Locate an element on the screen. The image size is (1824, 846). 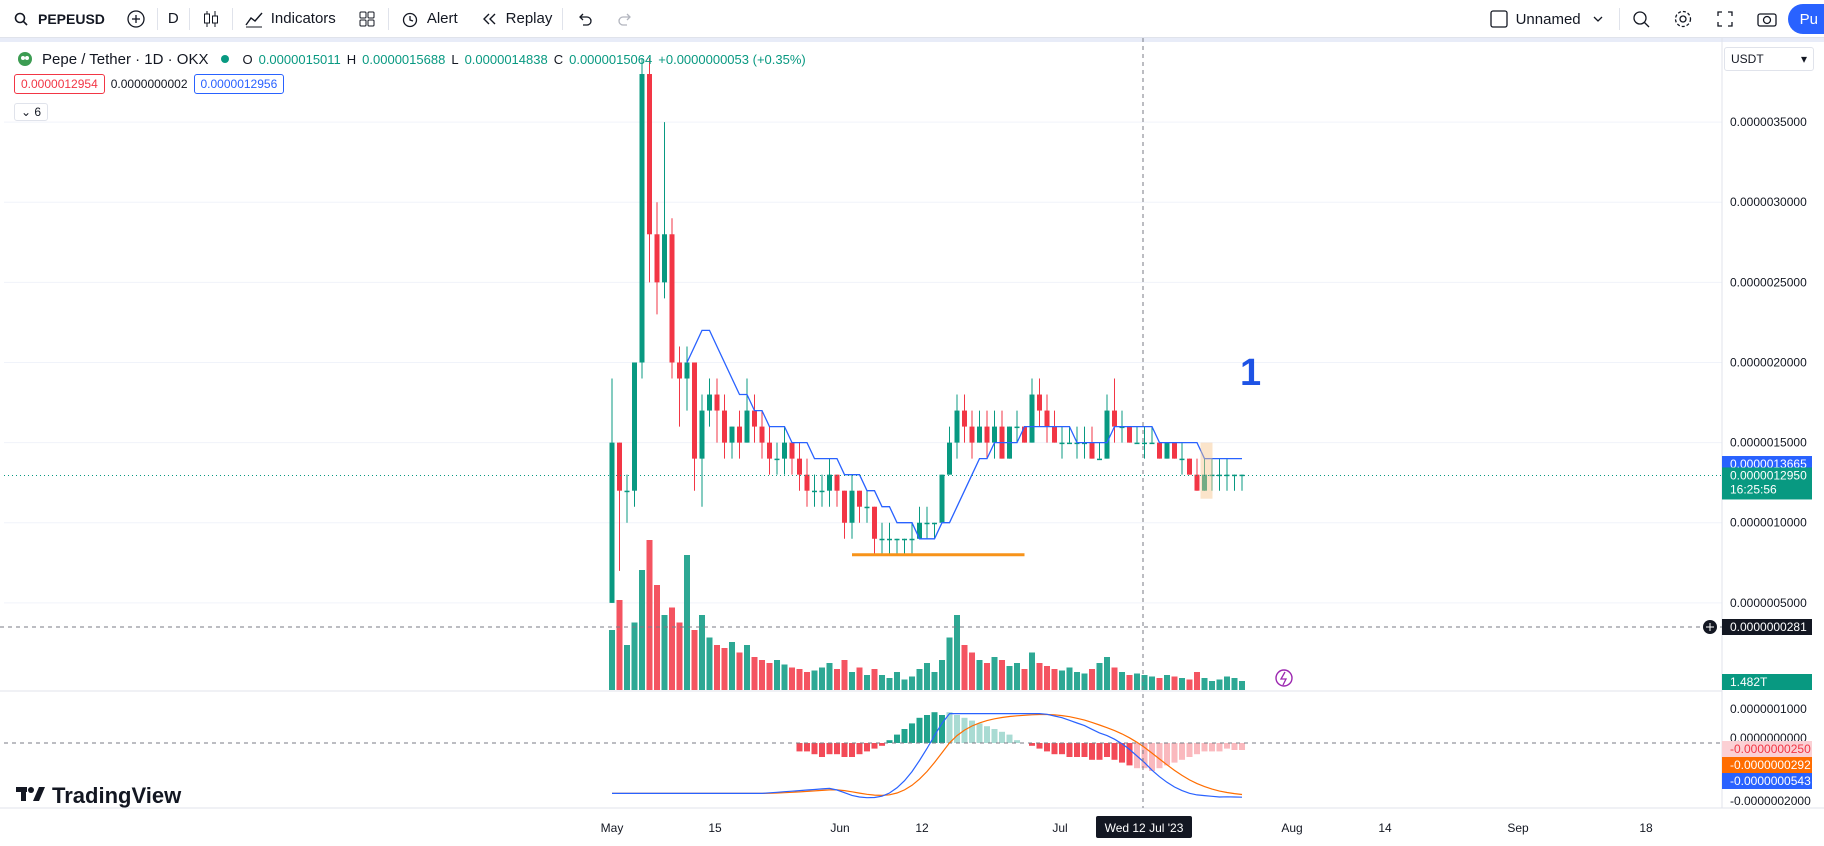
snapshot-button is located at coordinates (1767, 19).